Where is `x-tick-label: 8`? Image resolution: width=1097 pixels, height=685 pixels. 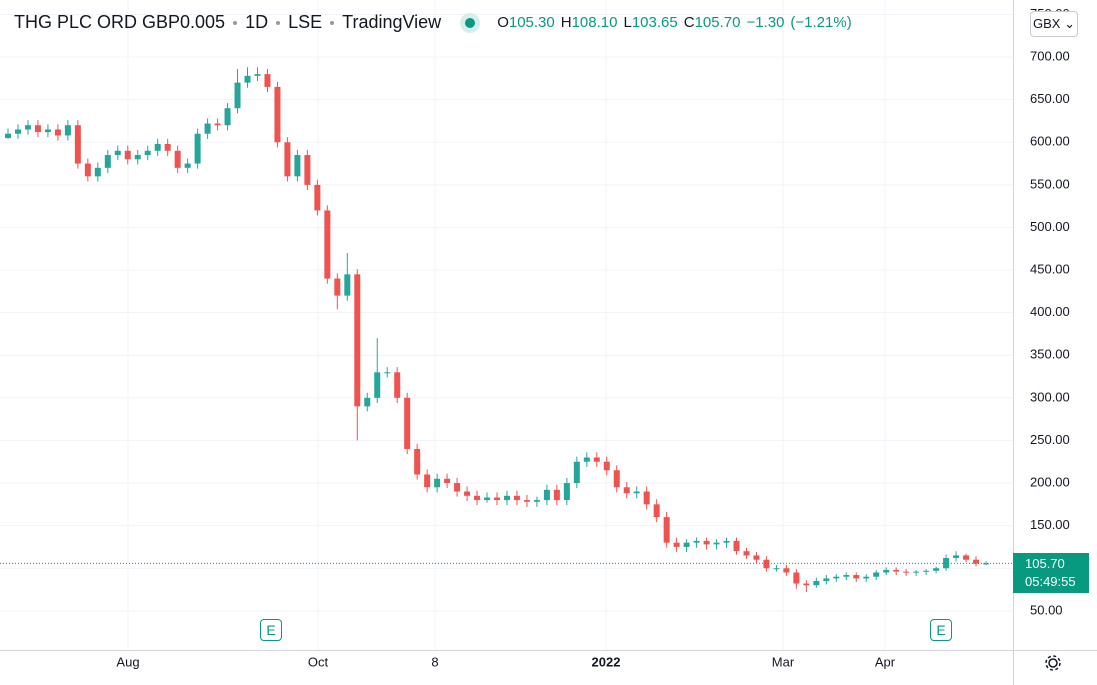
x-tick-label: 8 is located at coordinates (434, 661).